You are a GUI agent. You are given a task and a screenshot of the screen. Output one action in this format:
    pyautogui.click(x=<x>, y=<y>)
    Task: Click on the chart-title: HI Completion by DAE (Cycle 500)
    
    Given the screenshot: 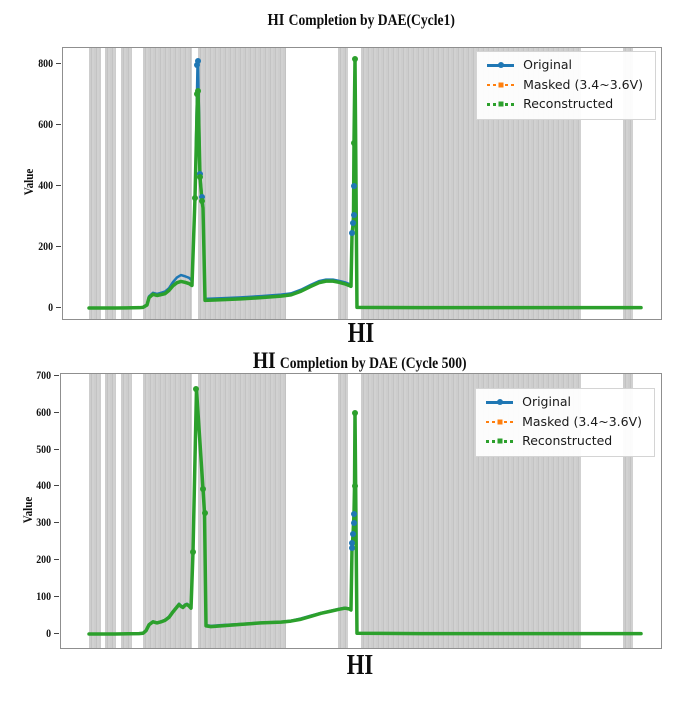 What is the action you would take?
    pyautogui.click(x=360, y=361)
    